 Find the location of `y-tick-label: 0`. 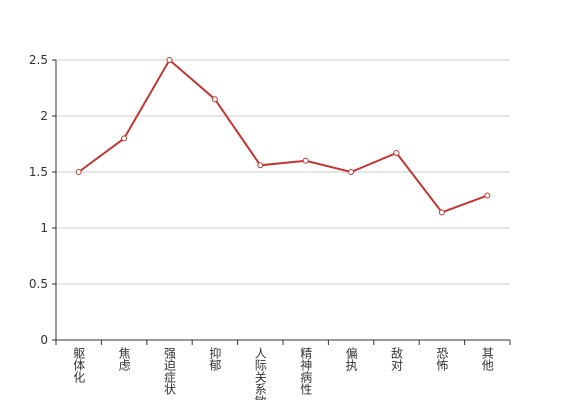

y-tick-label: 0 is located at coordinates (44, 340).